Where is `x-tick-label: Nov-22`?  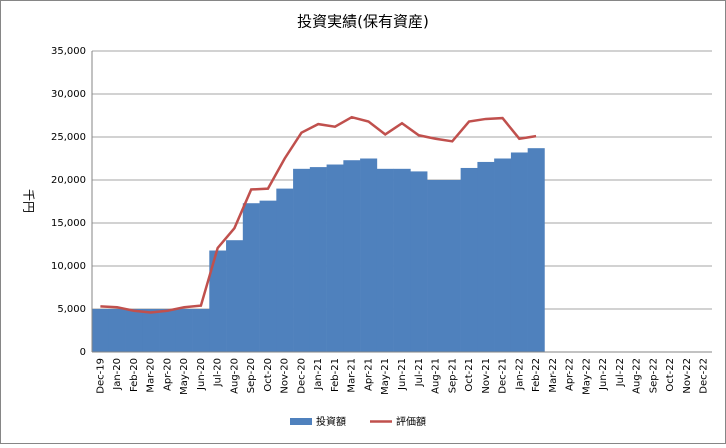 x-tick-label: Nov-22 is located at coordinates (687, 376).